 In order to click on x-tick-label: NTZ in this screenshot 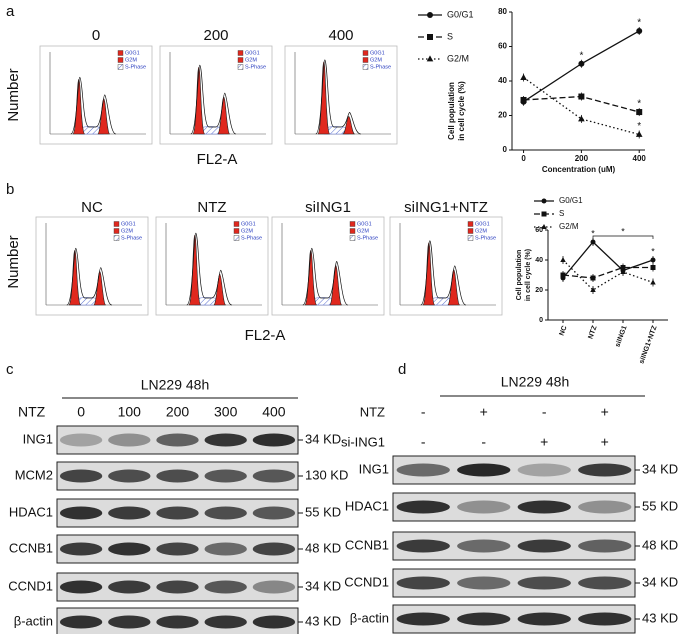, I will do `click(592, 332)`.